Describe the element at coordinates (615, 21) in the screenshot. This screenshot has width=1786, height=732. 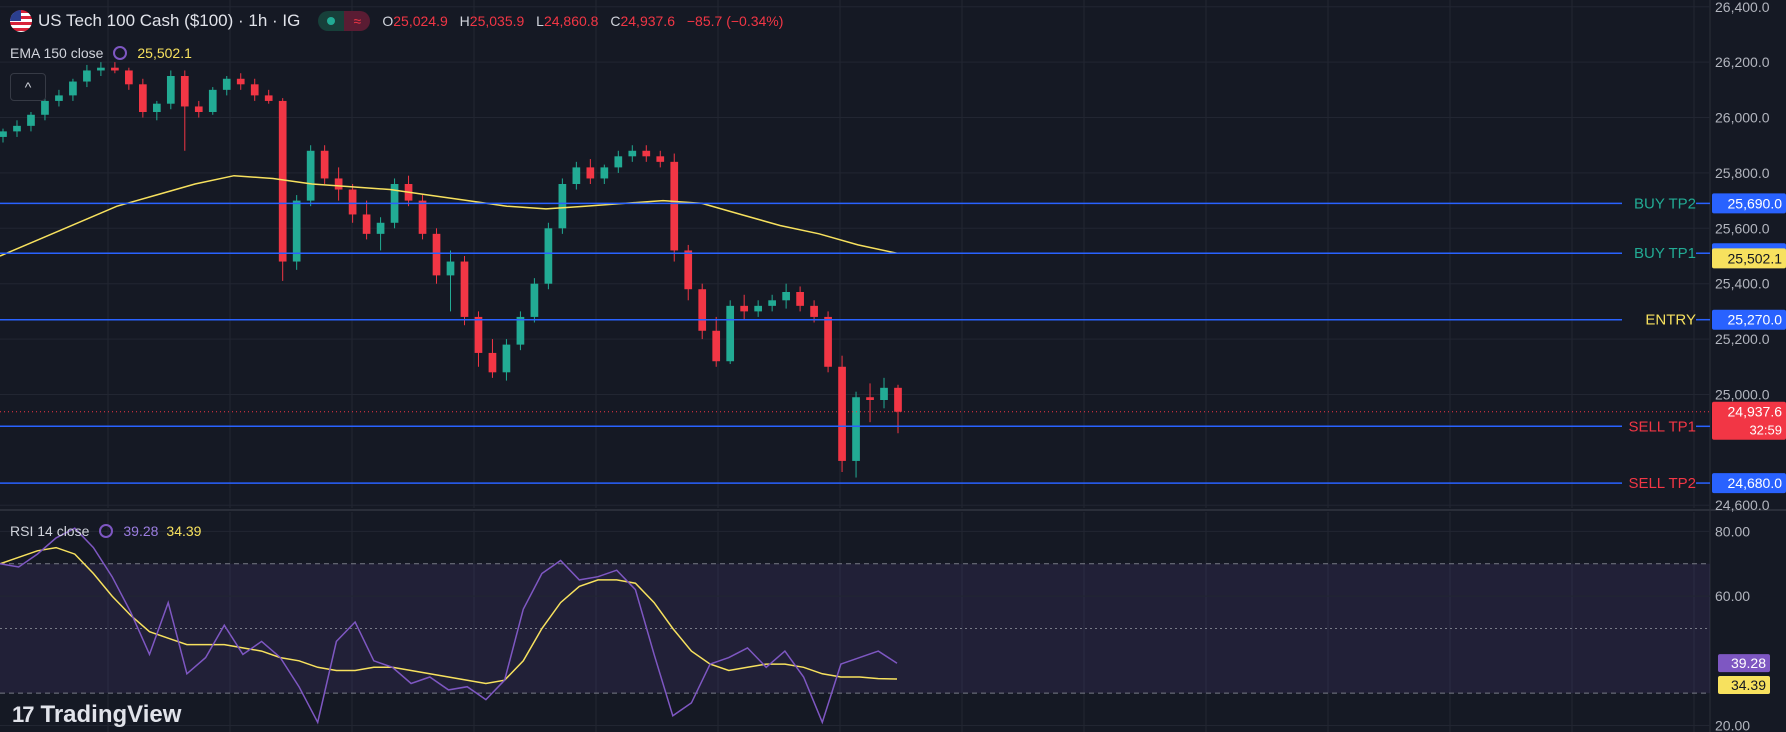
I see `close-key: C` at that location.